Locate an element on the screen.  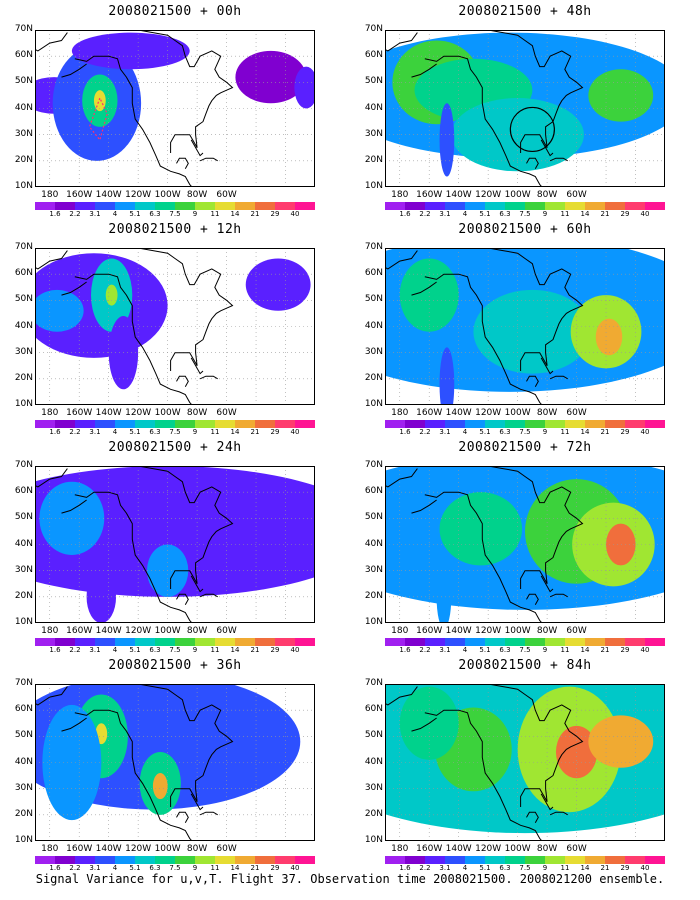
colorbar-tick-label: 4 is located at coordinates (115, 214).